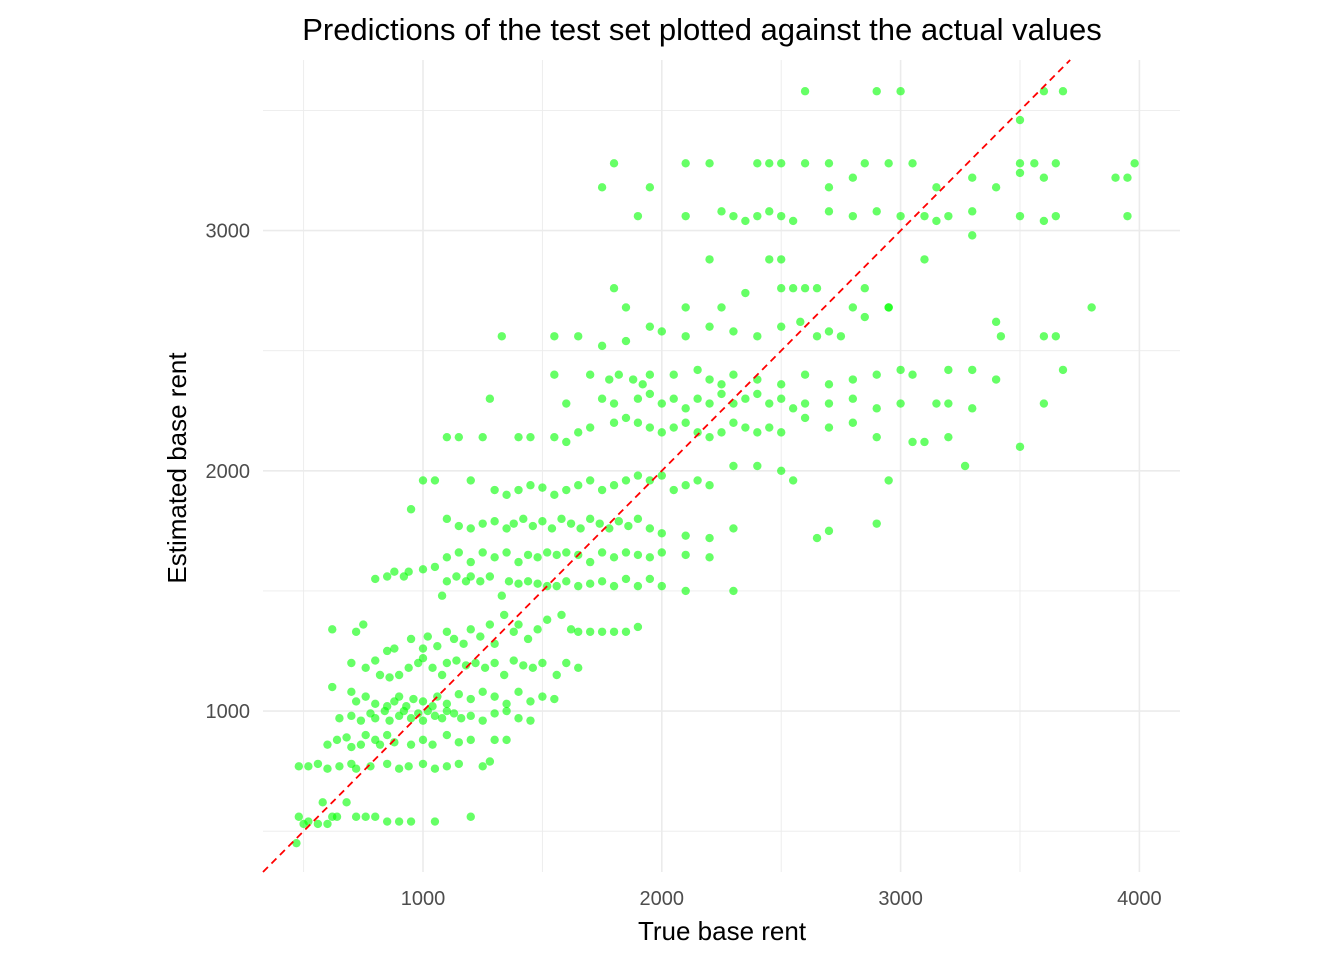  Describe the element at coordinates (228, 232) in the screenshot. I see `y-tick-label: 3000` at that location.